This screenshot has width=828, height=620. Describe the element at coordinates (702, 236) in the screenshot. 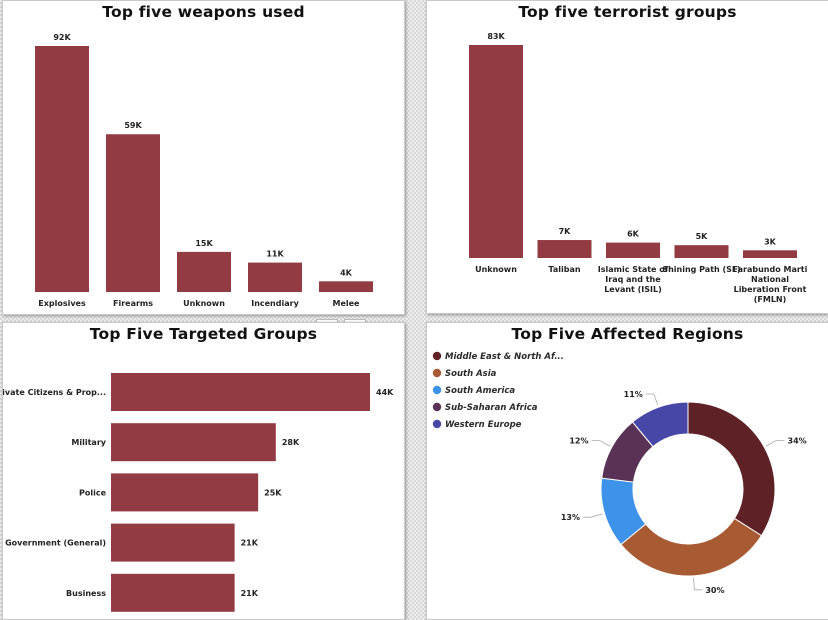

I see `data-label: 5K` at that location.